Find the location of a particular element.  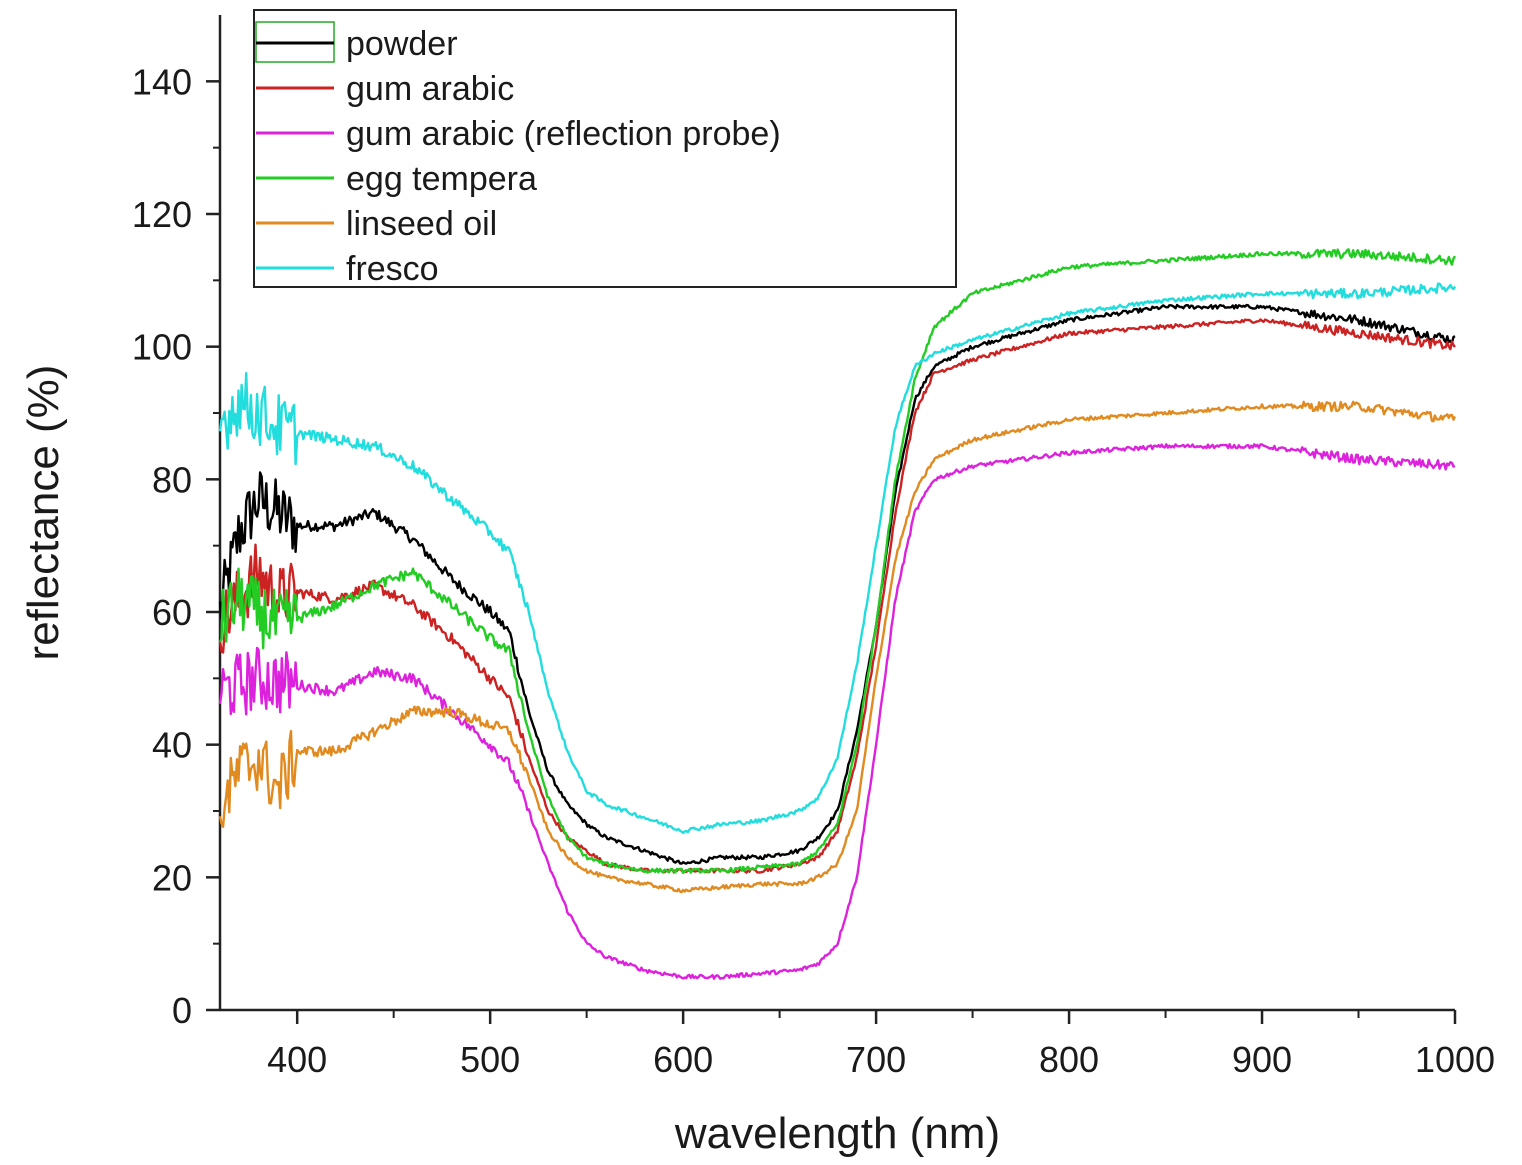

x-tick-label: 800 is located at coordinates (1069, 1059).